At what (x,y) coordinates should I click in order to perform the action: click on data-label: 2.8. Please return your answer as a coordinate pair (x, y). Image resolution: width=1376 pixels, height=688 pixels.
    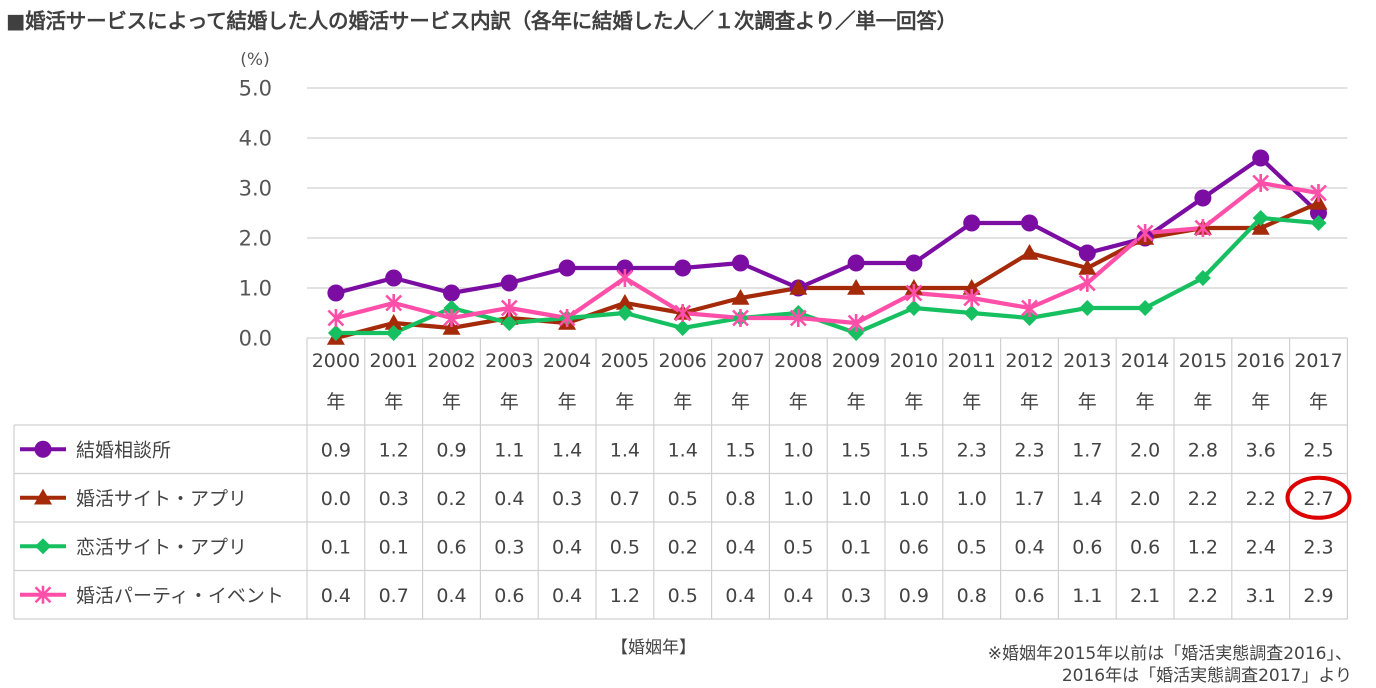
    Looking at the image, I should click on (1203, 450).